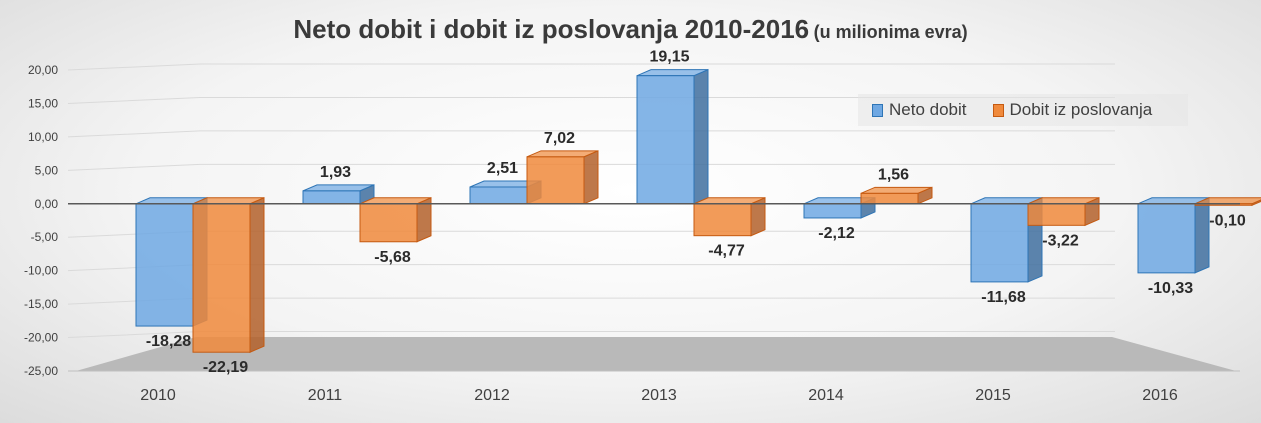 The height and width of the screenshot is (423, 1261). I want to click on legend-label-poslovanje: Dobit iz poslovanja, so click(1081, 109).